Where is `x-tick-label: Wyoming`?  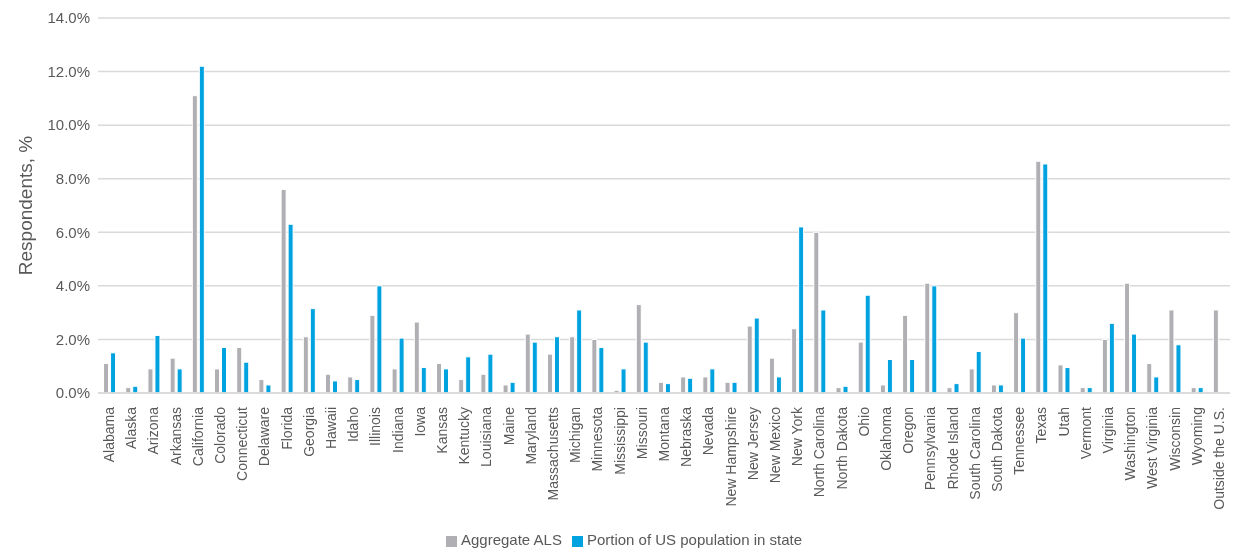
x-tick-label: Wyoming is located at coordinates (1196, 436).